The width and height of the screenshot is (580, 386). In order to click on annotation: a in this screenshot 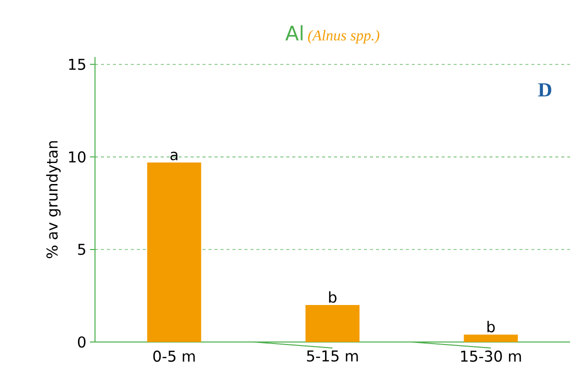, I will do `click(174, 156)`.